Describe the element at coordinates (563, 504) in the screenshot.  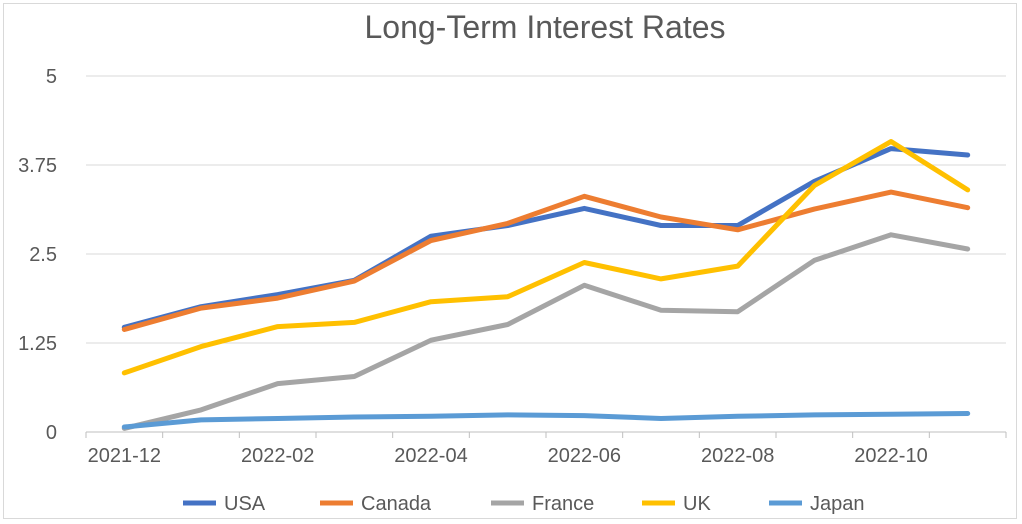
I see `legend-label-france: France` at that location.